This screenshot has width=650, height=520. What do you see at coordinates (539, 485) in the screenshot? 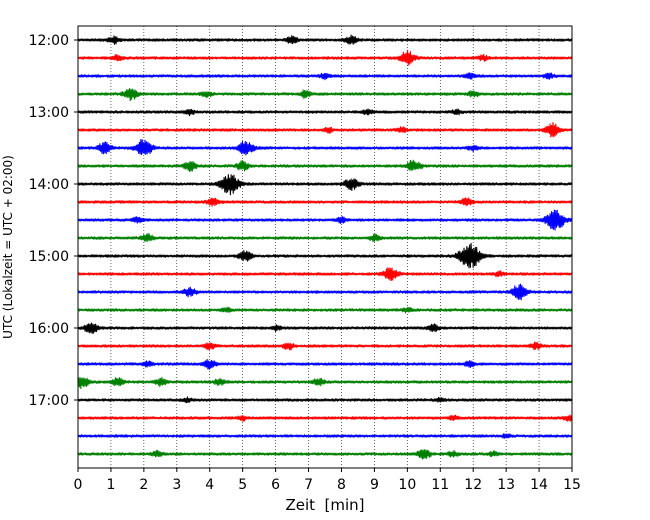
I see `x-tick-label: 14` at bounding box center [539, 485].